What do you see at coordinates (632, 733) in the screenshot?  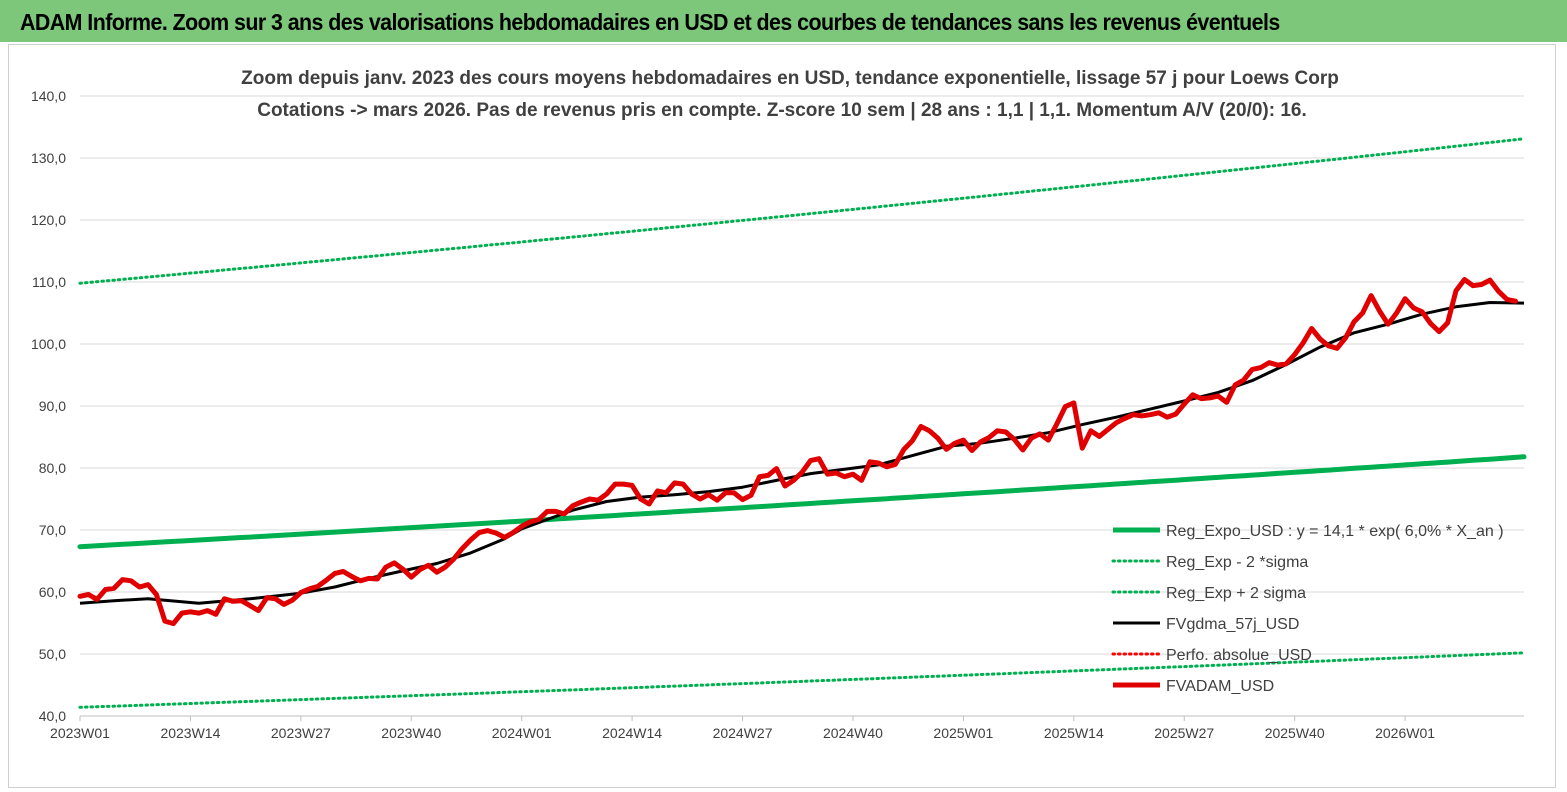 I see `x-tick-label: 2024W14` at bounding box center [632, 733].